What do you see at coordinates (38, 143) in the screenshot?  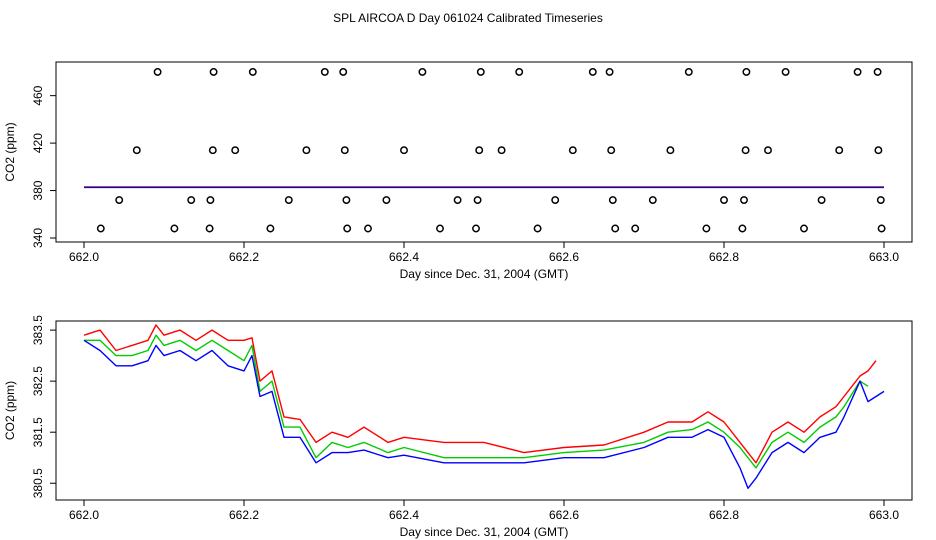 I see `y-tick-label: 420` at bounding box center [38, 143].